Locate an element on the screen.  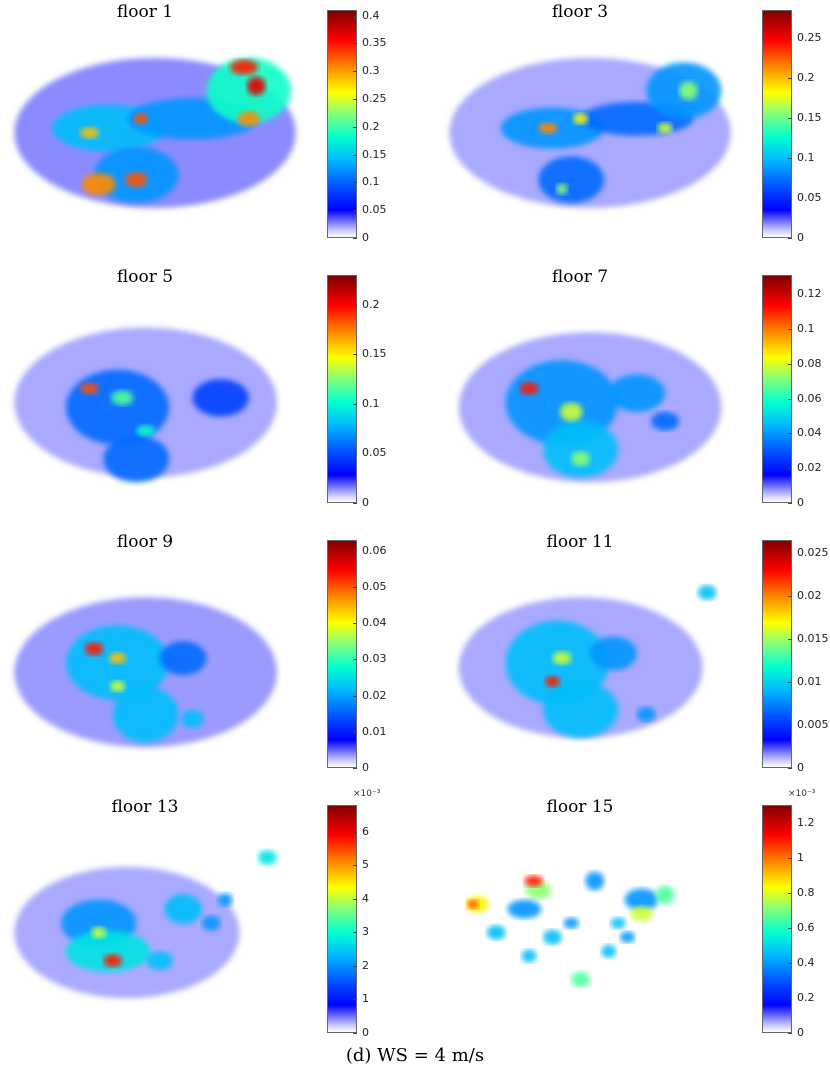
colorbar-tick-label: 0.05 is located at coordinates (374, 210).